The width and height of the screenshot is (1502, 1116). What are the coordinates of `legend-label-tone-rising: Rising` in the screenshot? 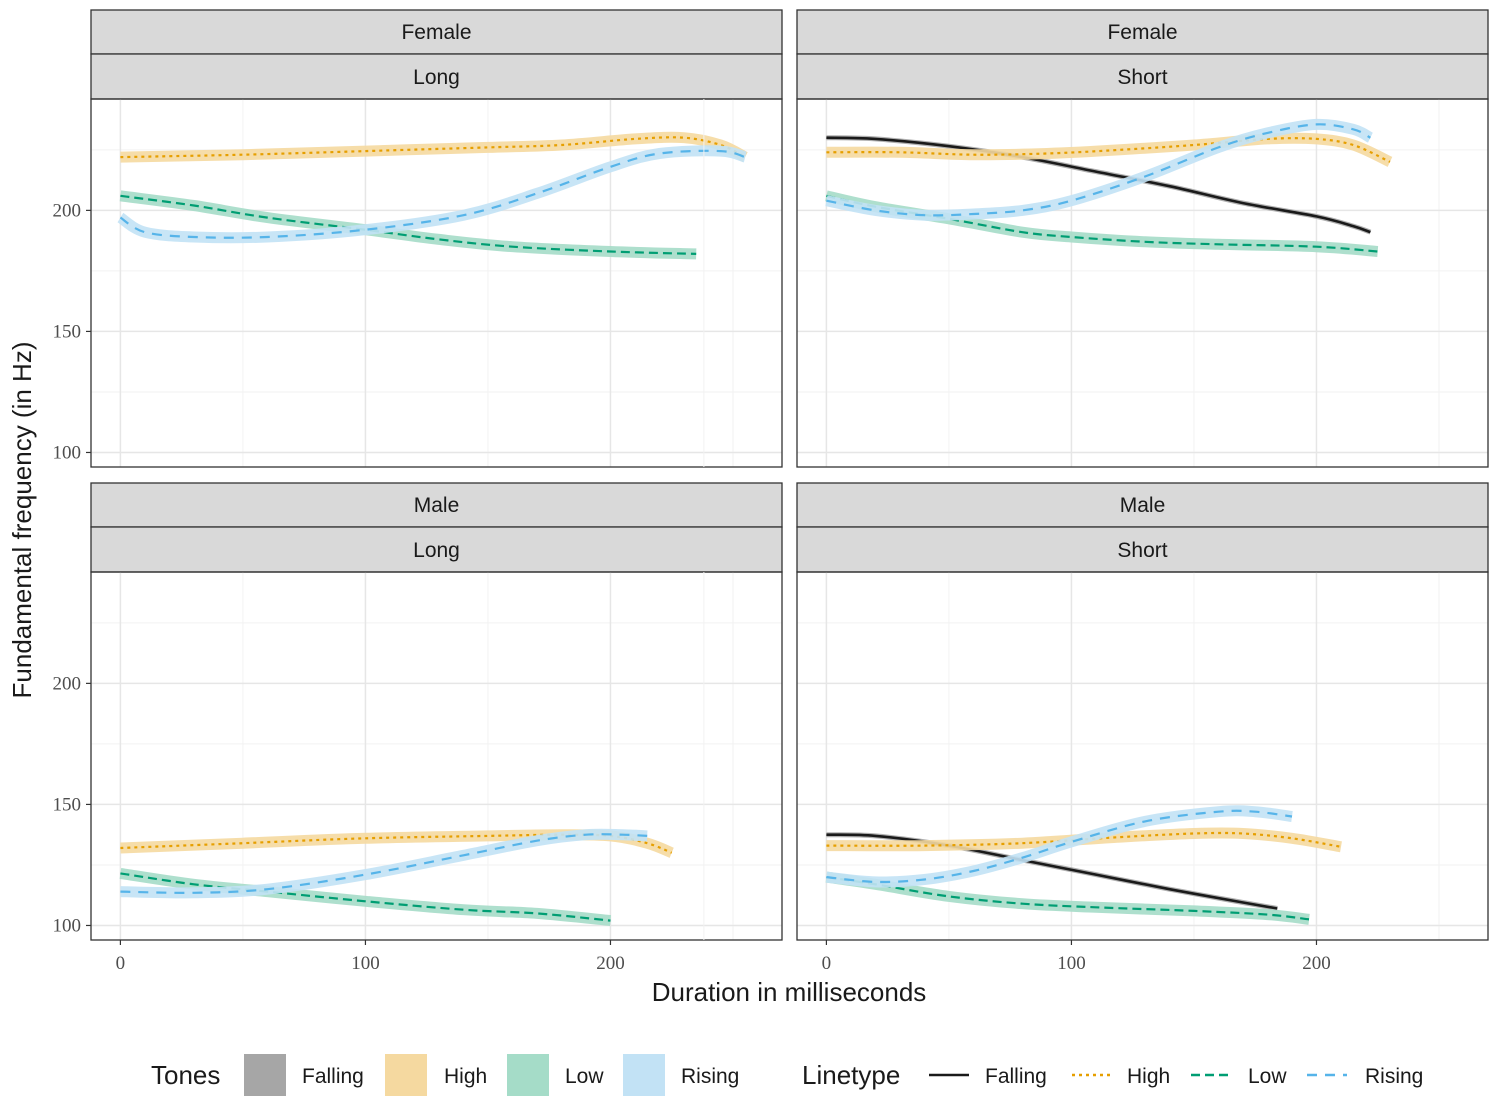 It's located at (710, 1076).